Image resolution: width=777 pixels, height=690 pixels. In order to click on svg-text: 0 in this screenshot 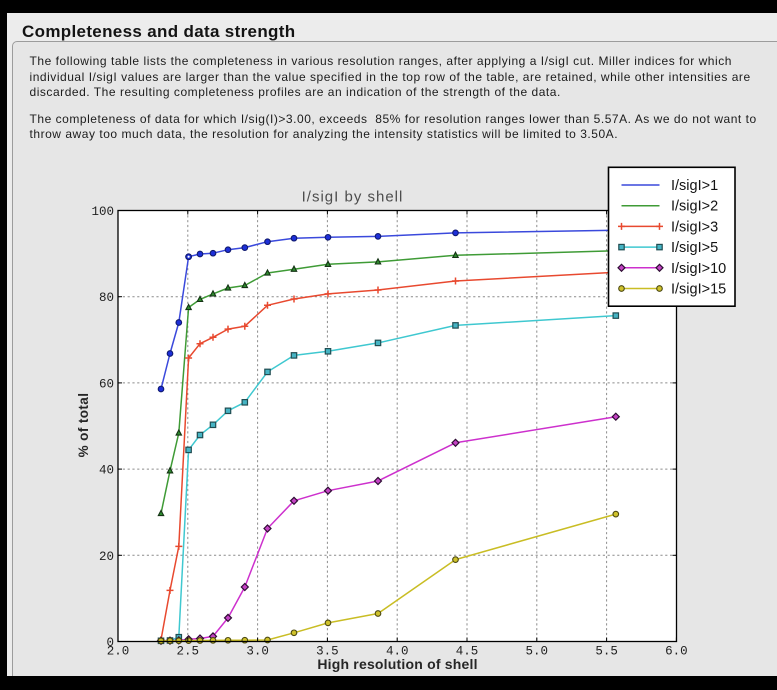, I will do `click(110, 643)`.